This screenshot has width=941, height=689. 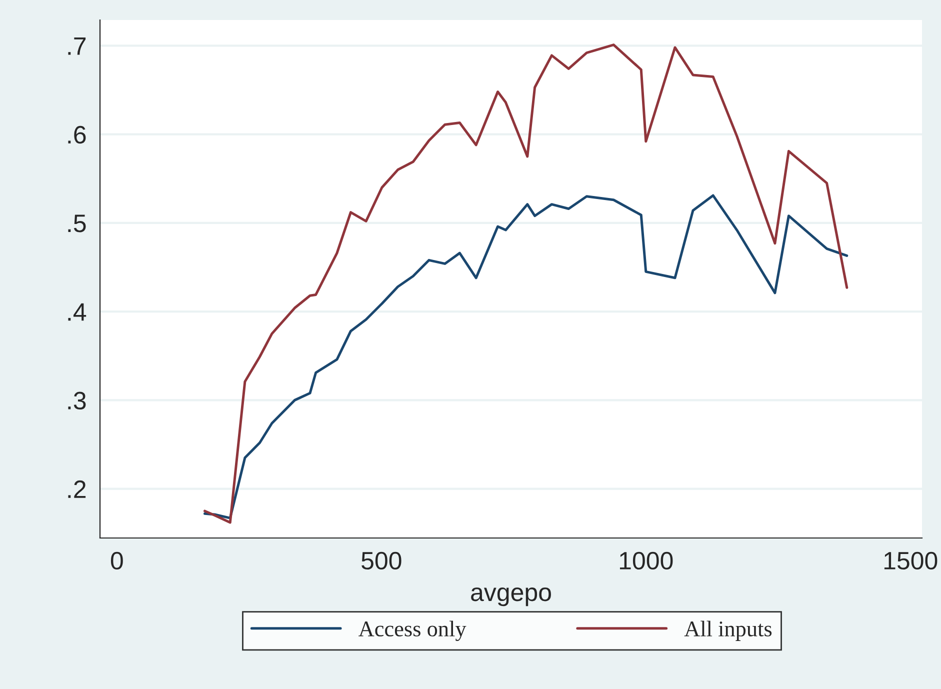 What do you see at coordinates (77, 46) in the screenshot?
I see `y-tick-label: .7` at bounding box center [77, 46].